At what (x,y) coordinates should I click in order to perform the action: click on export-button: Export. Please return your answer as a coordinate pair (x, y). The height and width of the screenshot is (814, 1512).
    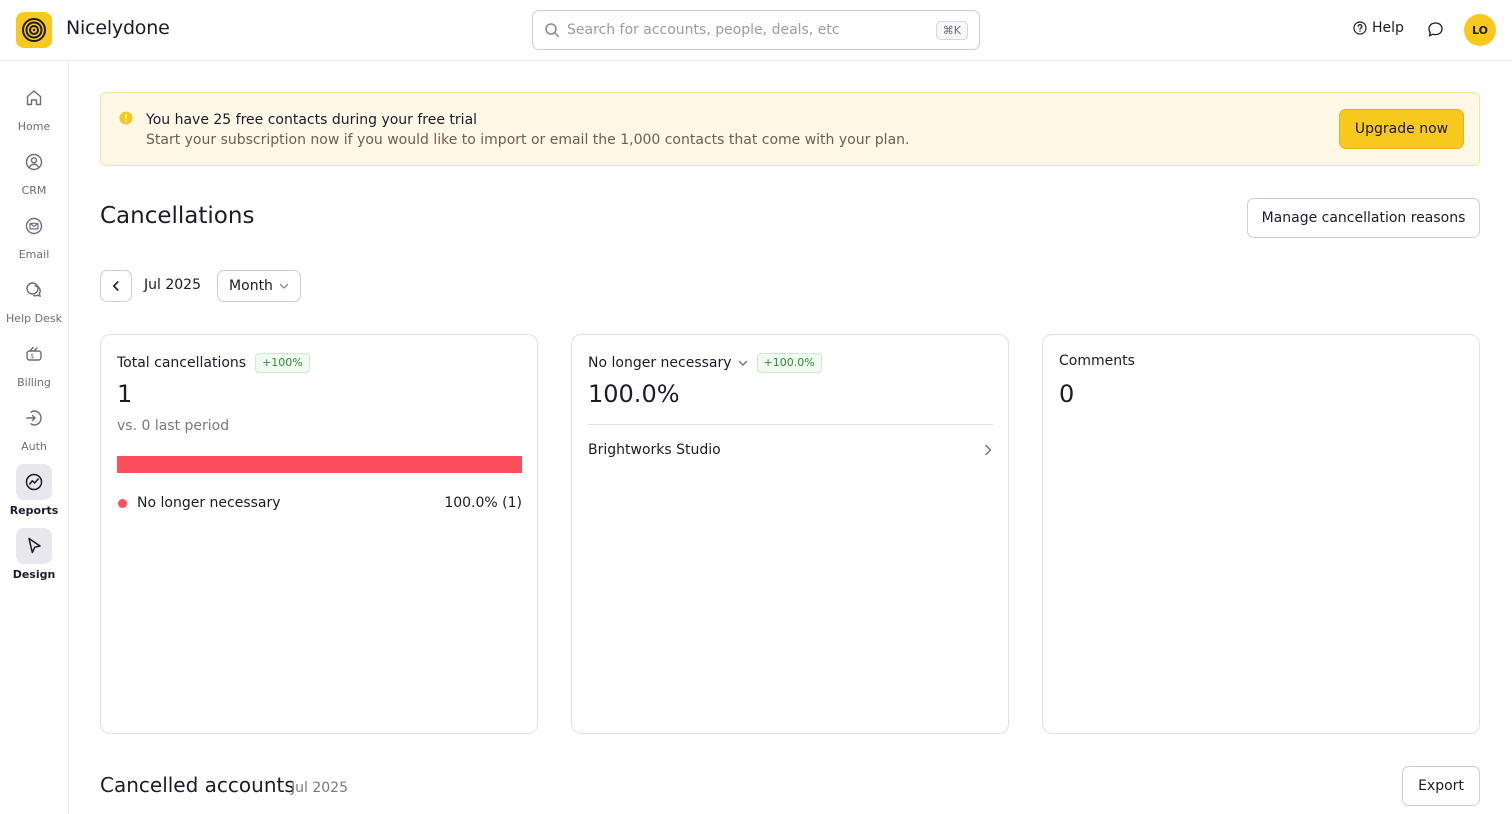
    Looking at the image, I should click on (1441, 786).